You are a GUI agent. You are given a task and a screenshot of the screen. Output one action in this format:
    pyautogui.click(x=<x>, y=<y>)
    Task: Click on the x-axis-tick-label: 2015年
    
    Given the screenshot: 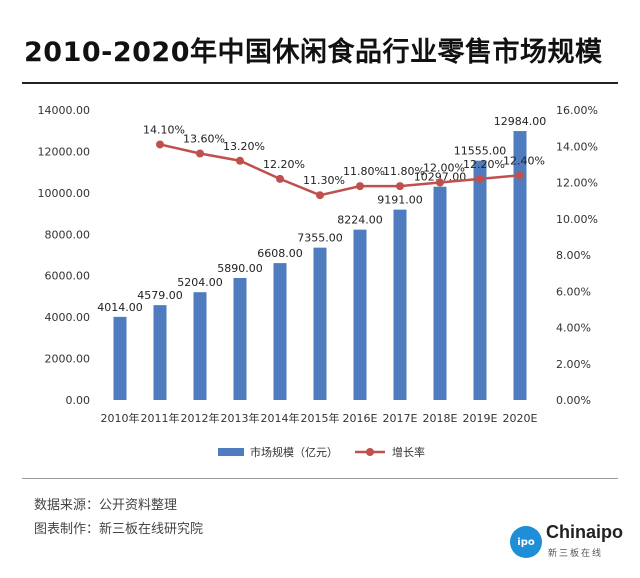 What is the action you would take?
    pyautogui.click(x=320, y=418)
    